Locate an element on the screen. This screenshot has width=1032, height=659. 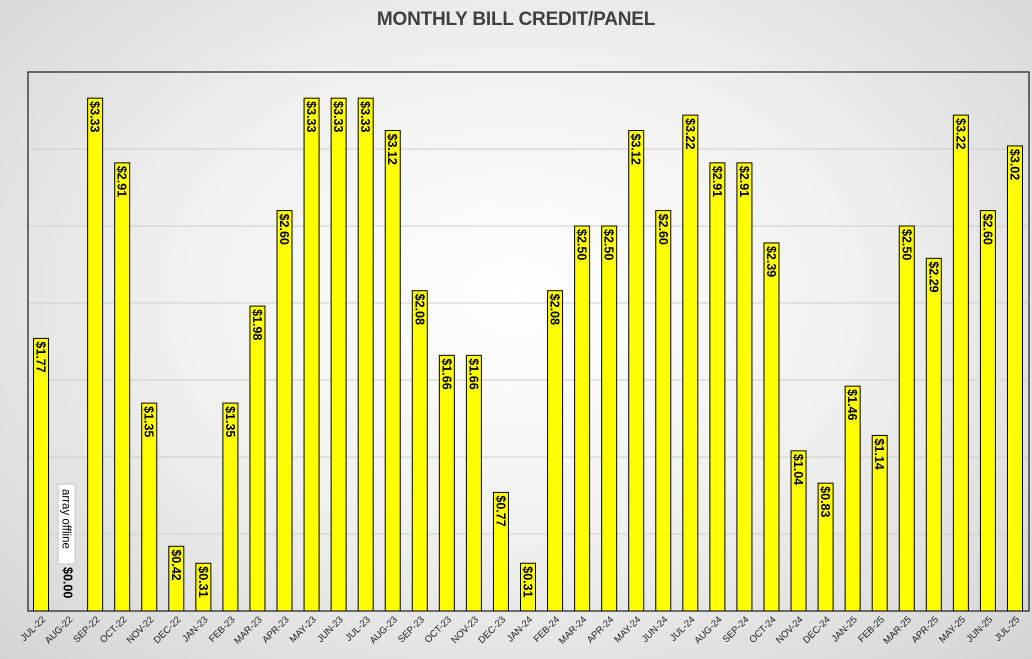
data-label: $1.77 is located at coordinates (41, 356).